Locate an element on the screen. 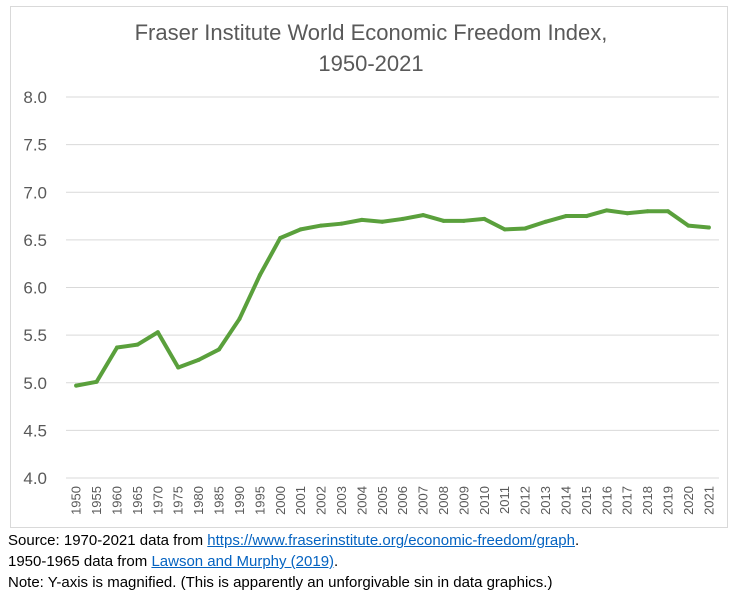 The width and height of the screenshot is (738, 605). x-tick-label: 2010 is located at coordinates (484, 500).